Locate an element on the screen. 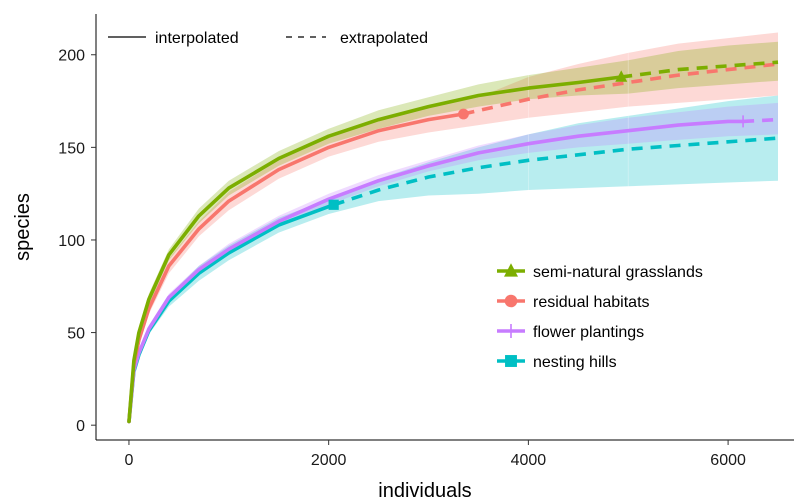 The width and height of the screenshot is (796, 500). x-axis-title: individuals is located at coordinates (424, 490).